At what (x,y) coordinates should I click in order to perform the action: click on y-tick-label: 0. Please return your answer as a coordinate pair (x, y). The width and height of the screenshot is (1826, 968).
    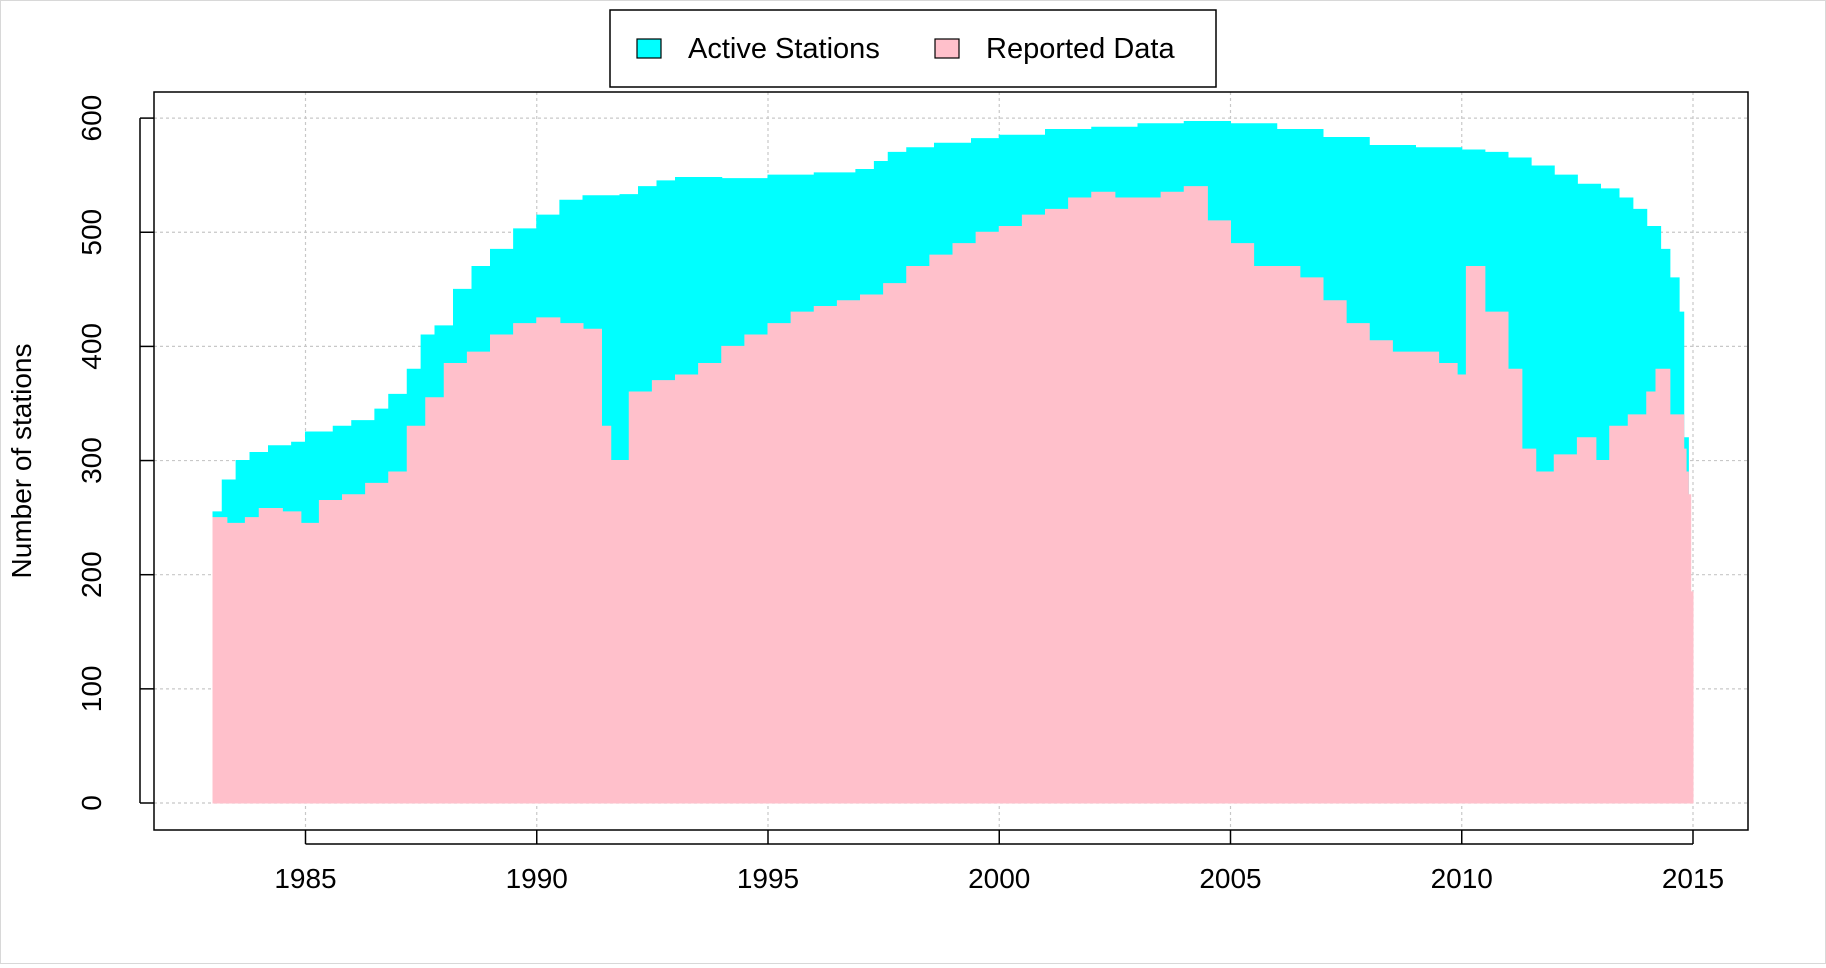
    Looking at the image, I should click on (91, 803).